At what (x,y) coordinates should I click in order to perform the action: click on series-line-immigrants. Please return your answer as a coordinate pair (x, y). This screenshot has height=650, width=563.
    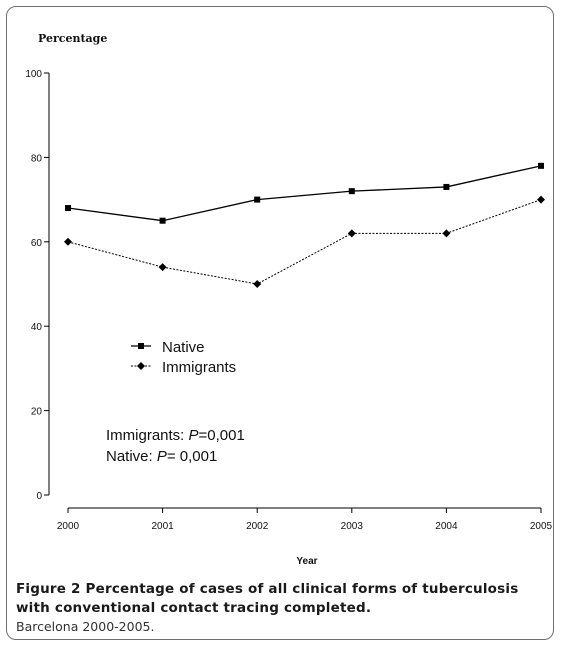
    Looking at the image, I should click on (304, 242).